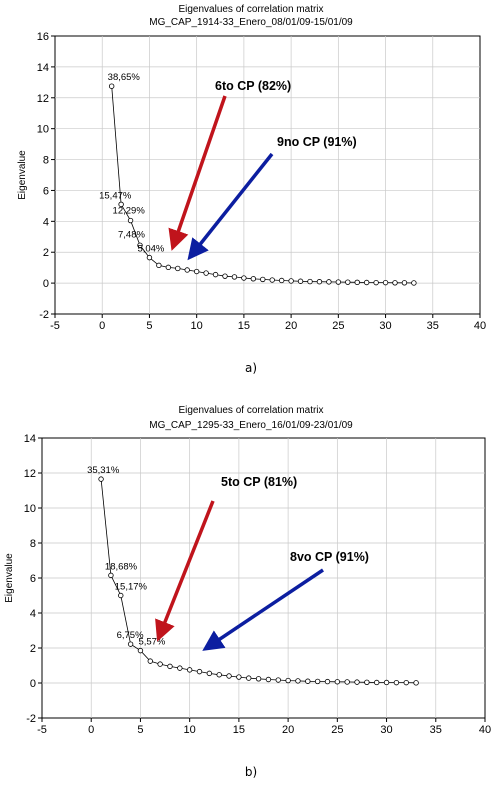 The width and height of the screenshot is (502, 785). Describe the element at coordinates (329, 557) in the screenshot. I see `blue-annotation-label: 8vo CP (91%)` at that location.